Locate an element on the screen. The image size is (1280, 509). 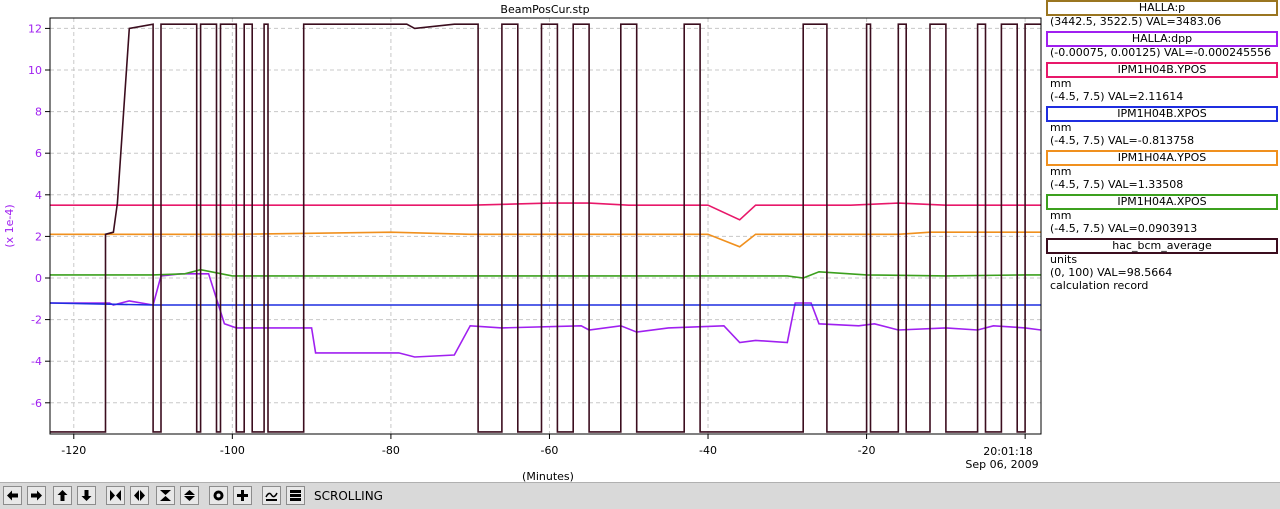
zoom-in-icon is located at coordinates (242, 495).